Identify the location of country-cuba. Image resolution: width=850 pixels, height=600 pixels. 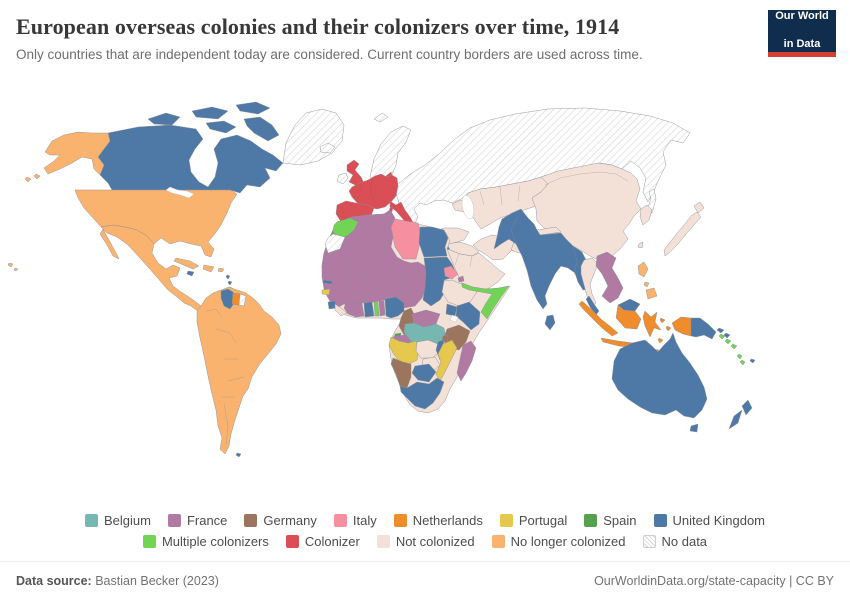
(186, 263).